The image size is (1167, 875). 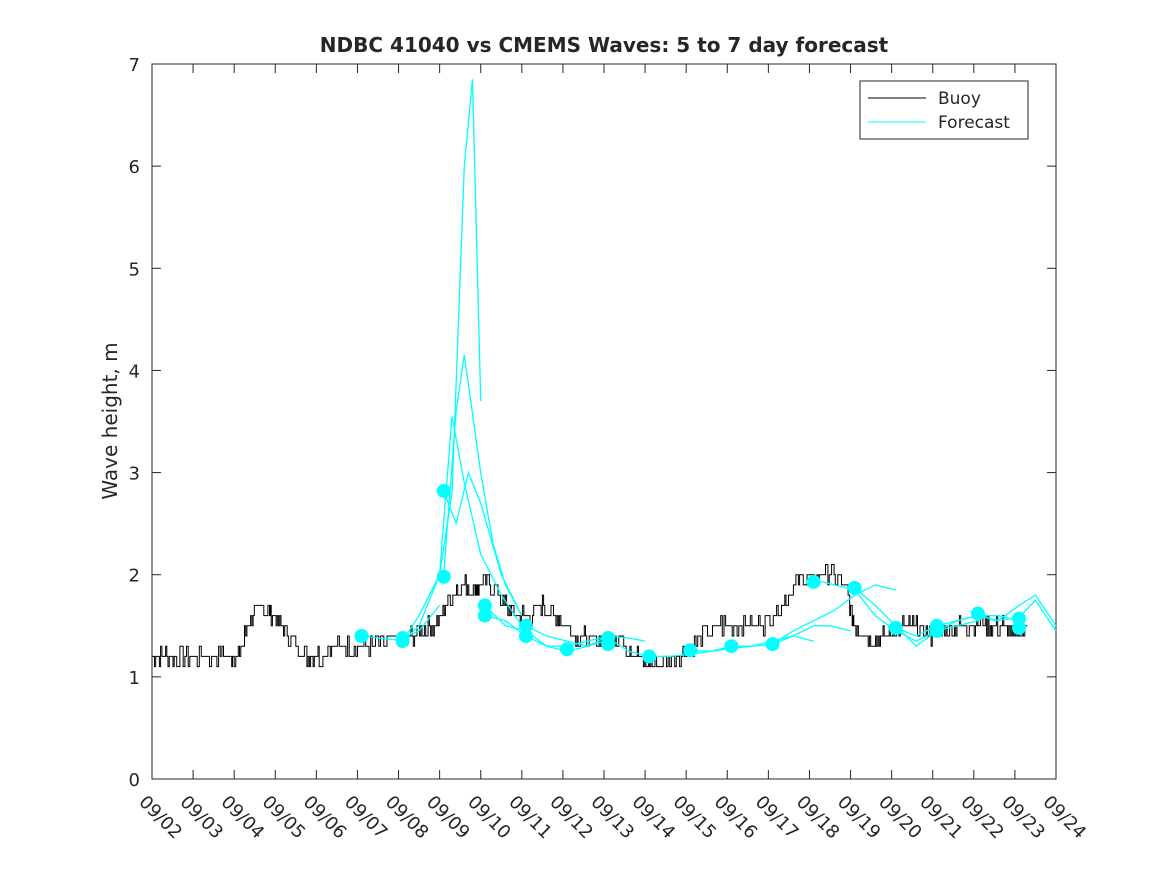 What do you see at coordinates (134, 65) in the screenshot?
I see `y-tick-label: 7` at bounding box center [134, 65].